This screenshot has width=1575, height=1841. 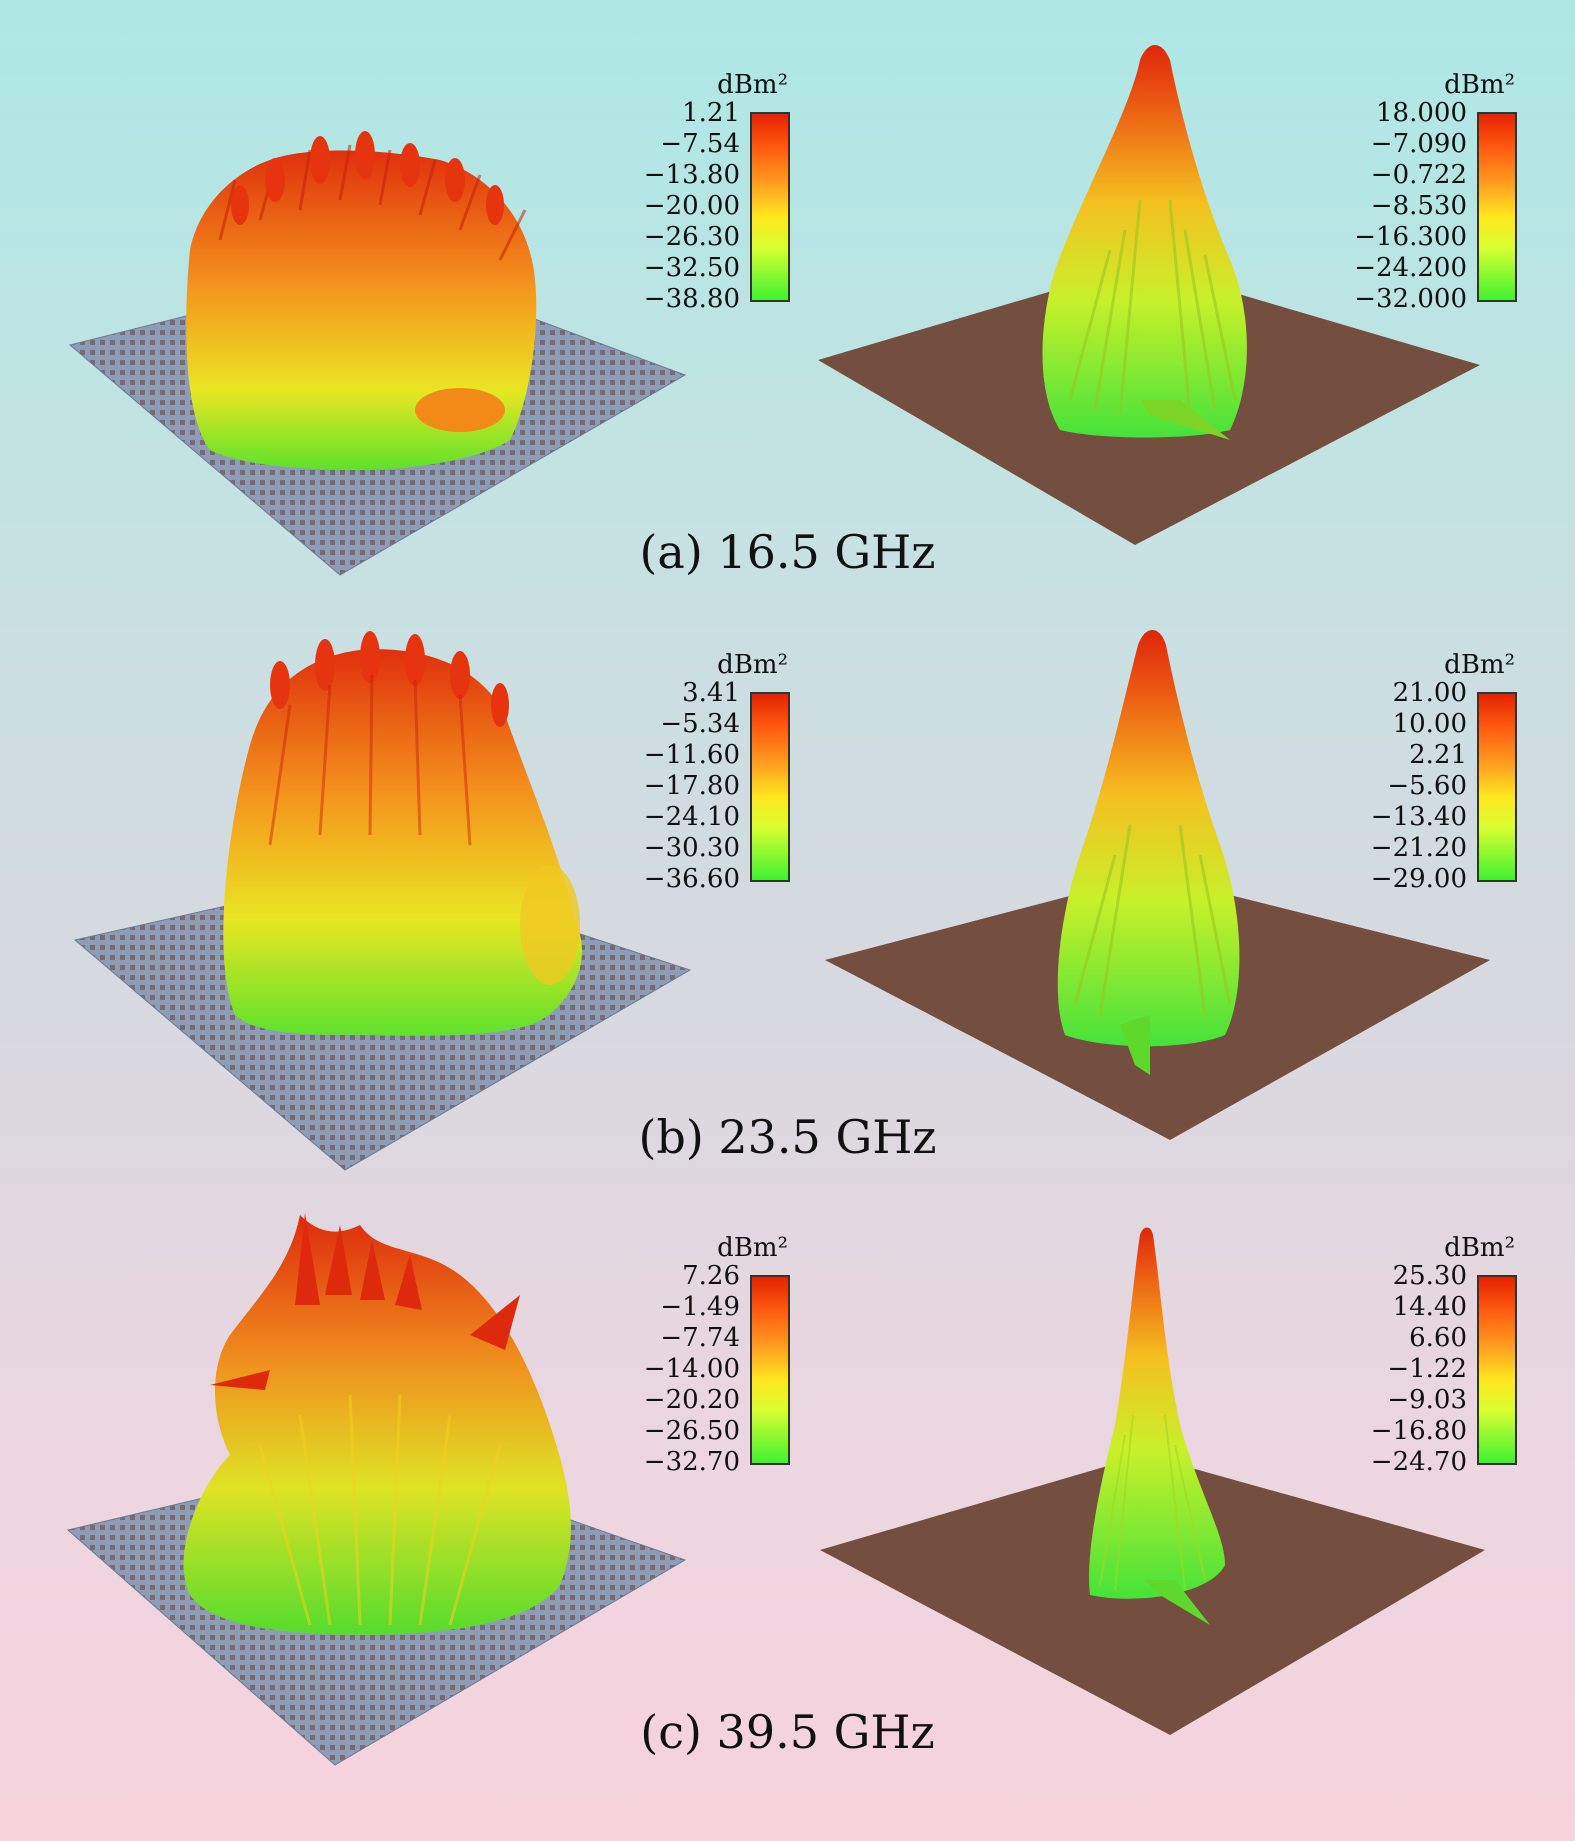 What do you see at coordinates (1418, 206) in the screenshot?
I see `colorbar-tick: −8.530` at bounding box center [1418, 206].